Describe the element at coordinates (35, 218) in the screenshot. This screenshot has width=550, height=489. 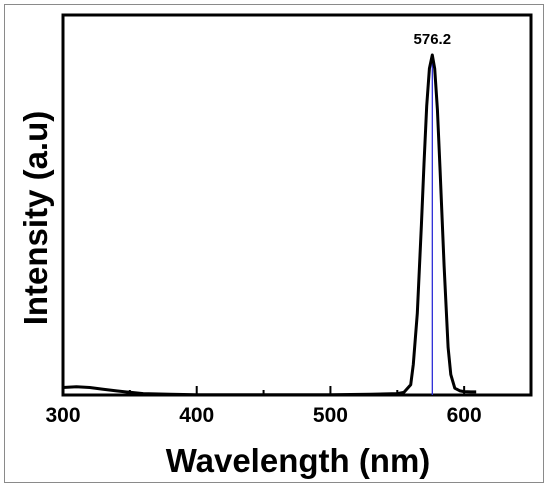
I see `y-axis-label: Intensity (a.u)` at that location.